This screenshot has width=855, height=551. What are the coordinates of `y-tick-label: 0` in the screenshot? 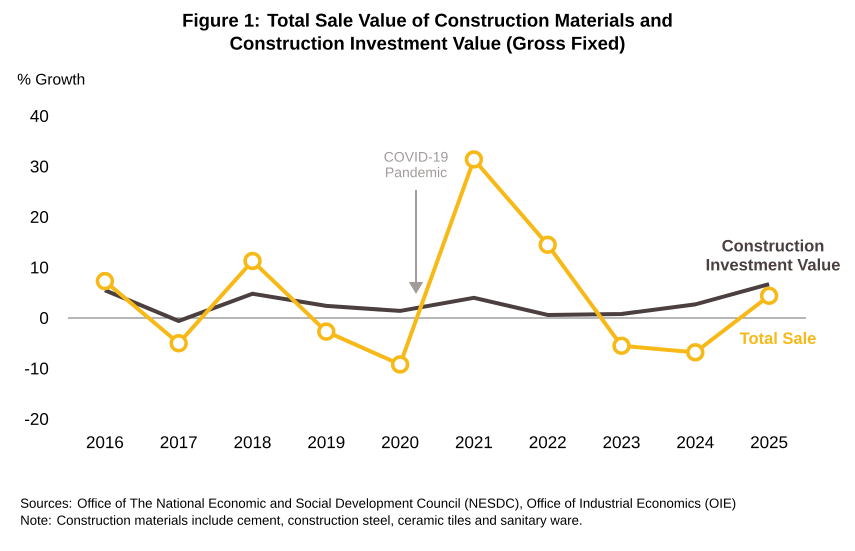 It's located at (44, 318).